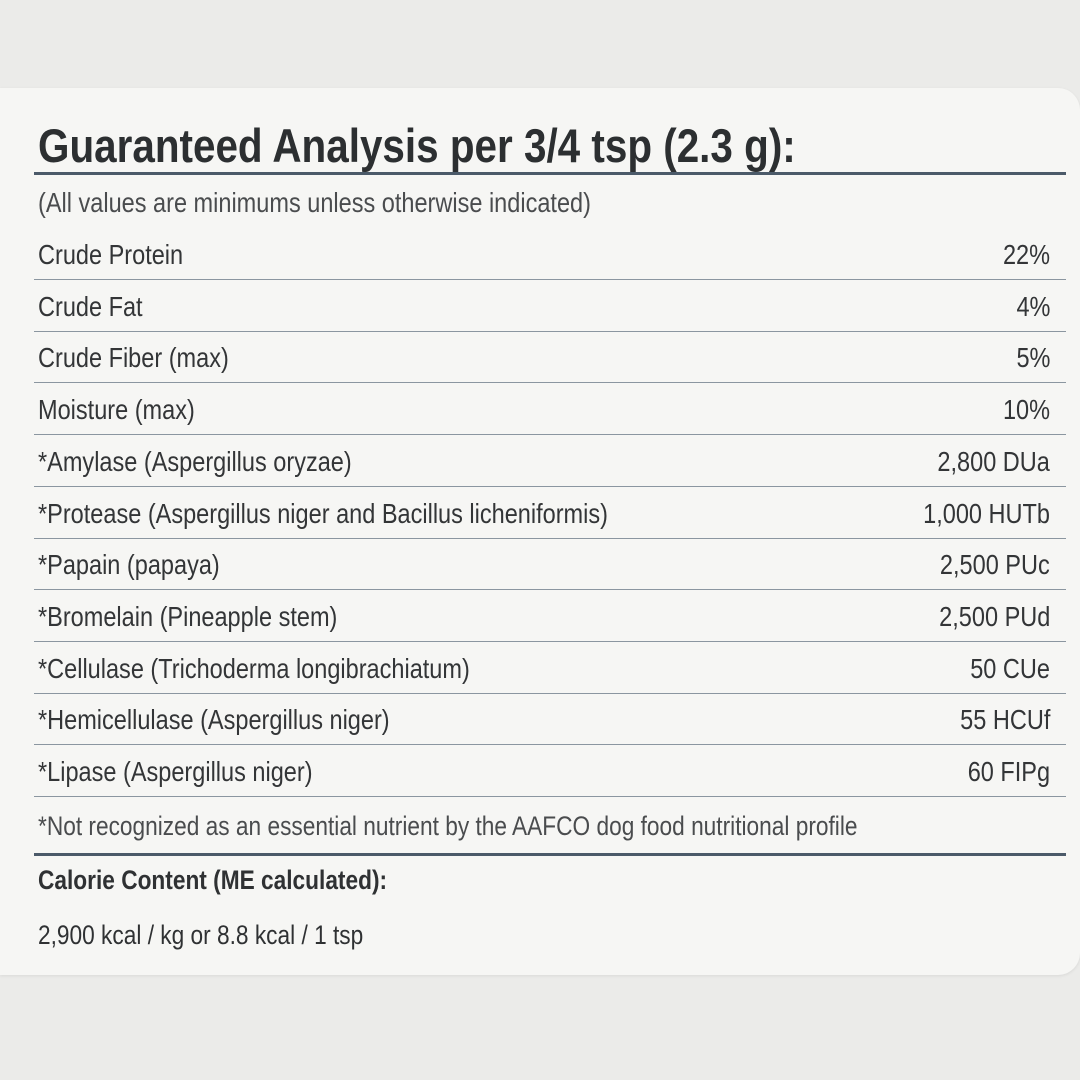 The image size is (1080, 1080). Describe the element at coordinates (1033, 358) in the screenshot. I see `row-value: 5%` at that location.